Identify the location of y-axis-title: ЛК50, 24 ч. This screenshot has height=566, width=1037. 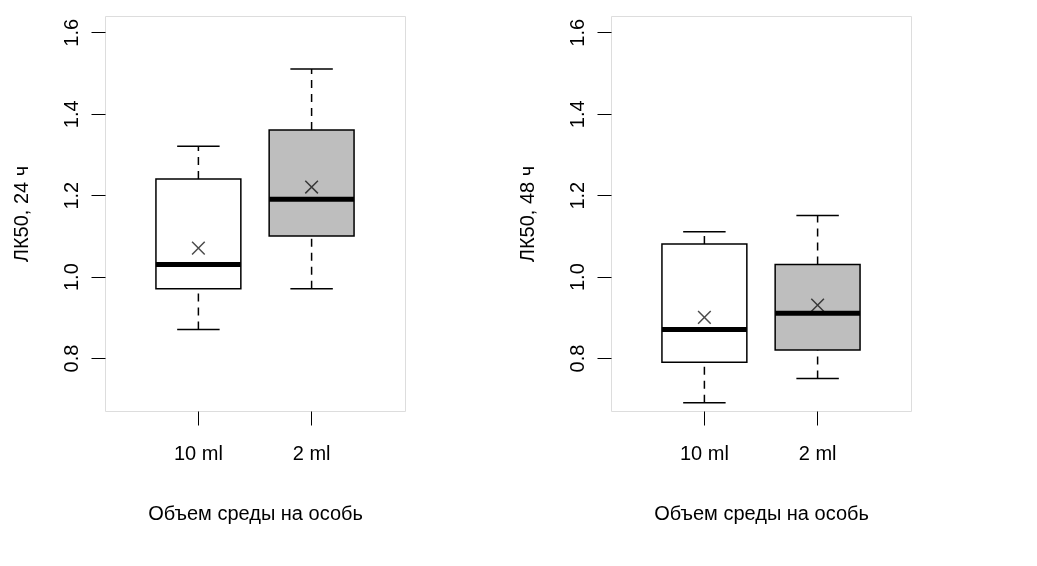
(20, 214).